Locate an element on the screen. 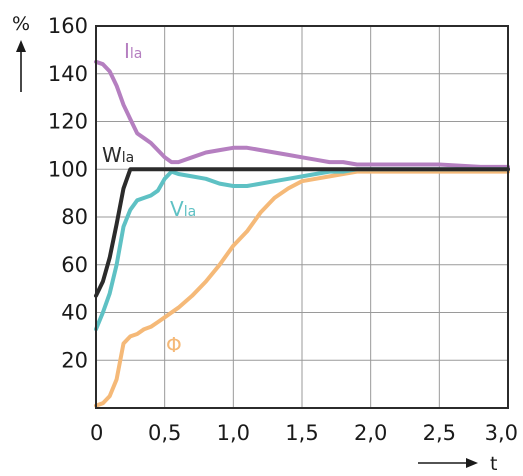  x-tick-label: 3,0 is located at coordinates (501, 433).